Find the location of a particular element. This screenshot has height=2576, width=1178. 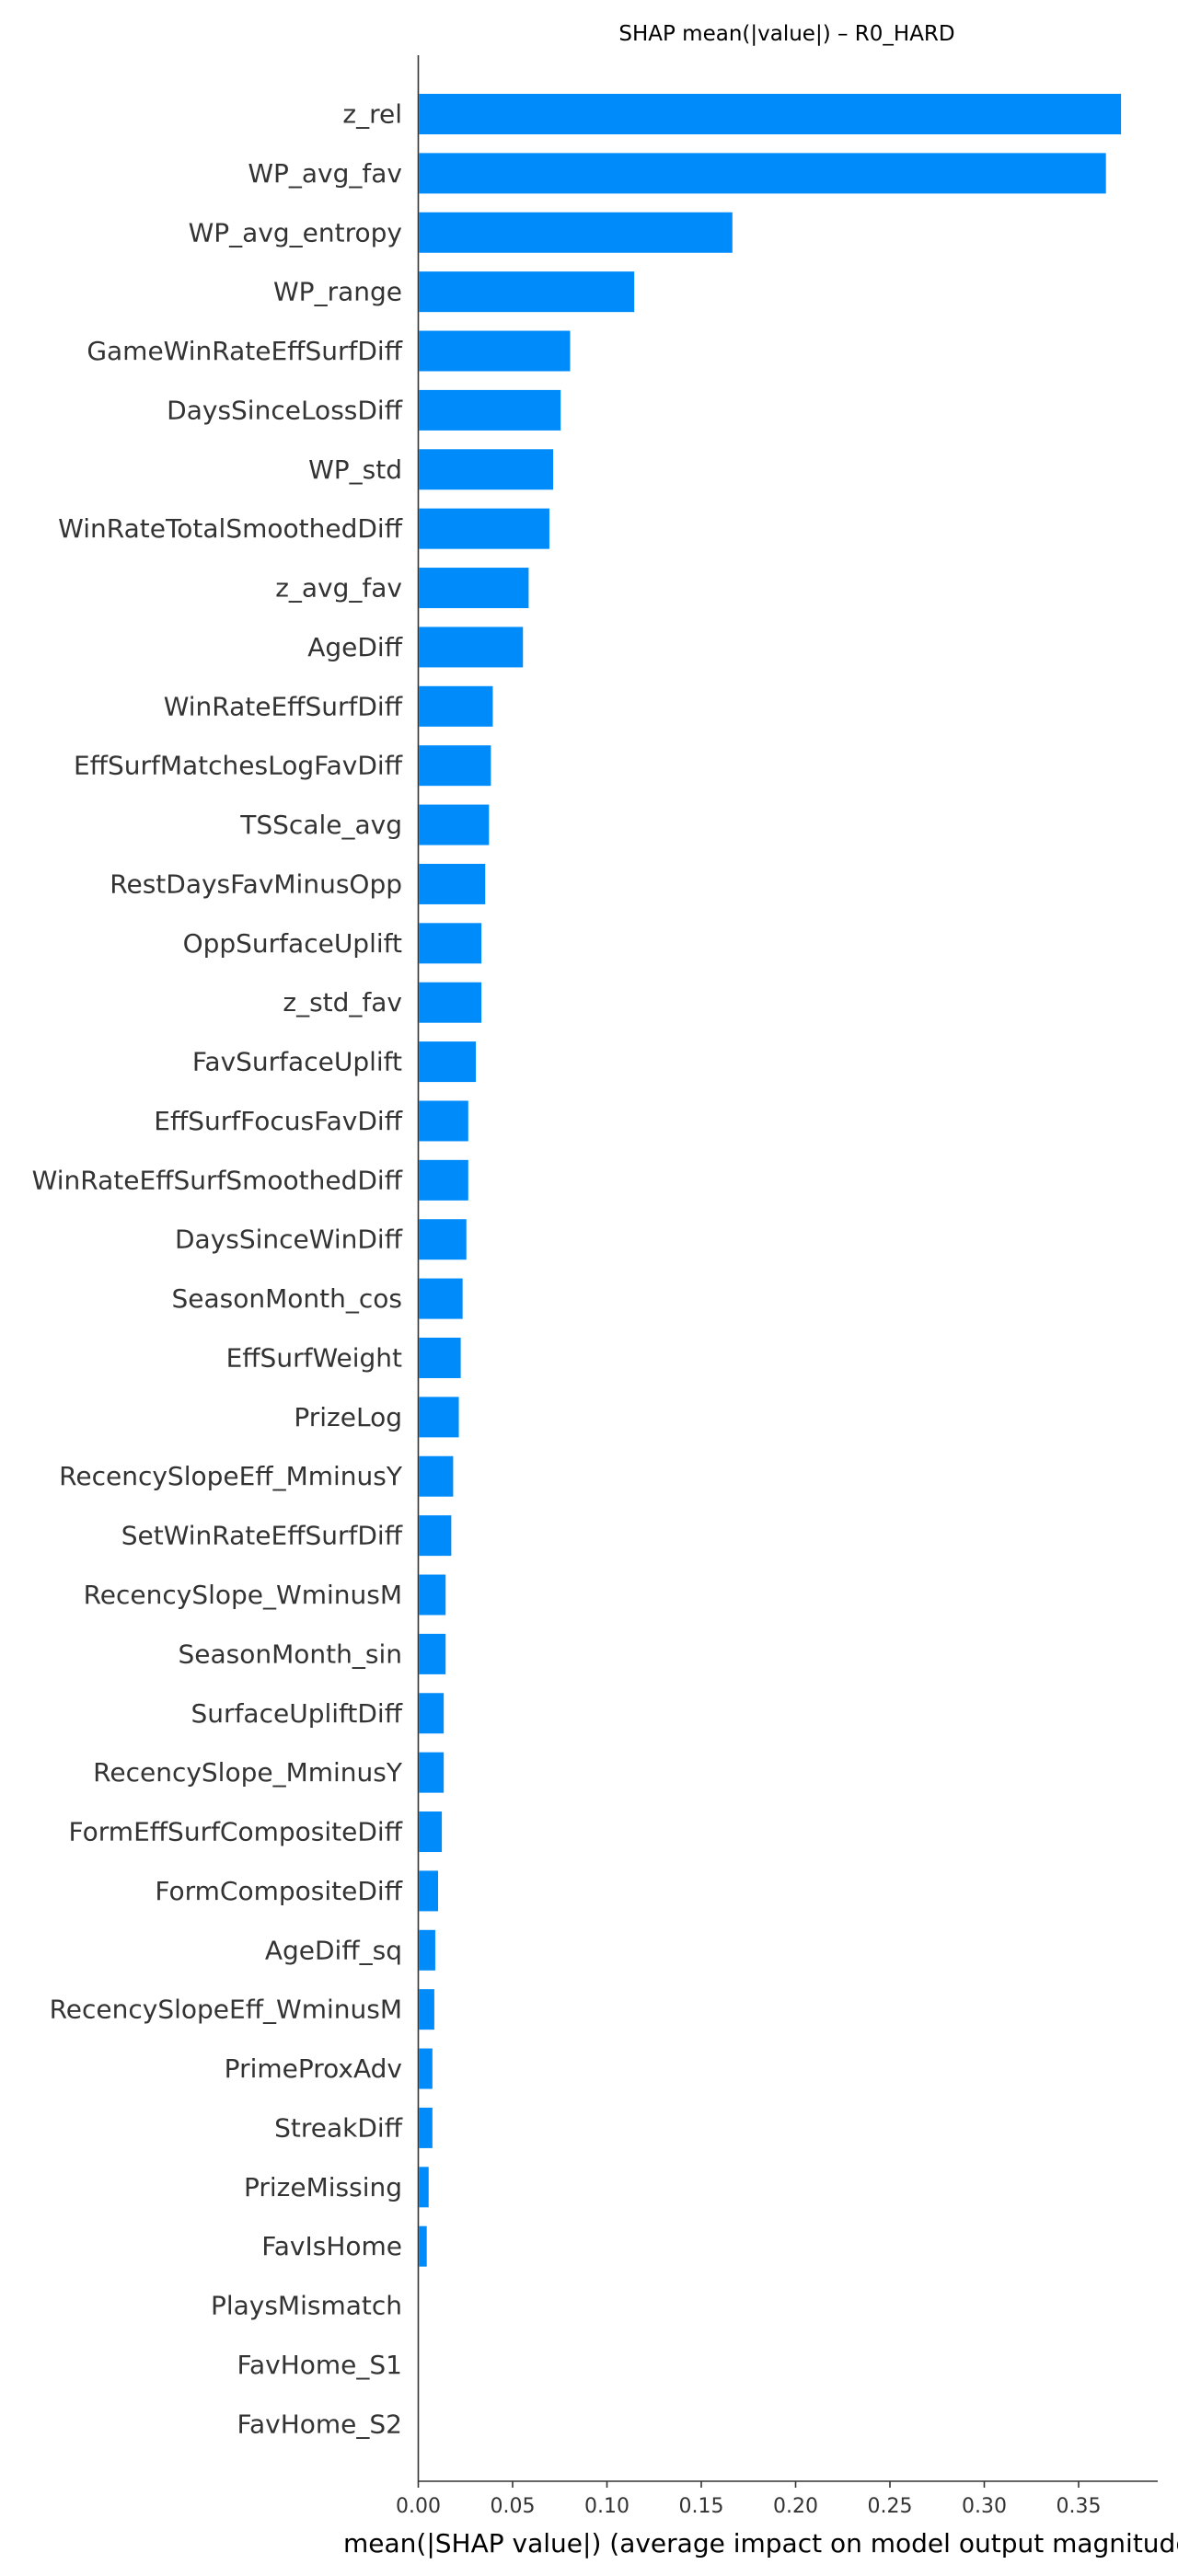

category-label-agediff: AgeDiff is located at coordinates (354, 647).